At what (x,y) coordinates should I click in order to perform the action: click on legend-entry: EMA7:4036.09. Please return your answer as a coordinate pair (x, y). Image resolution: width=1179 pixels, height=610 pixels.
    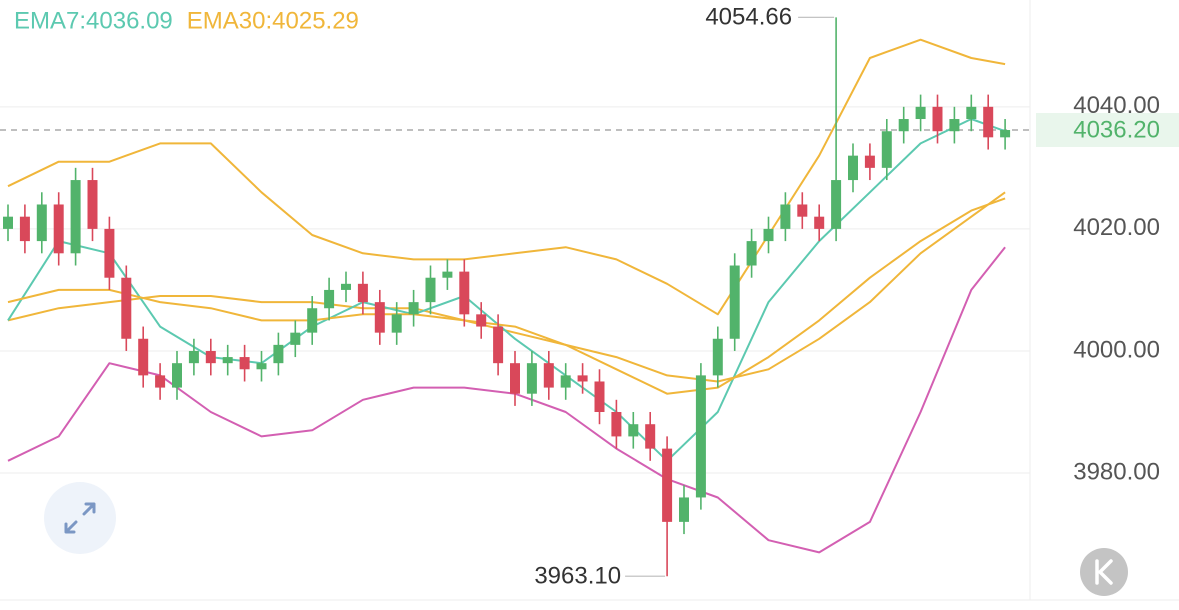
    Looking at the image, I should click on (93, 20).